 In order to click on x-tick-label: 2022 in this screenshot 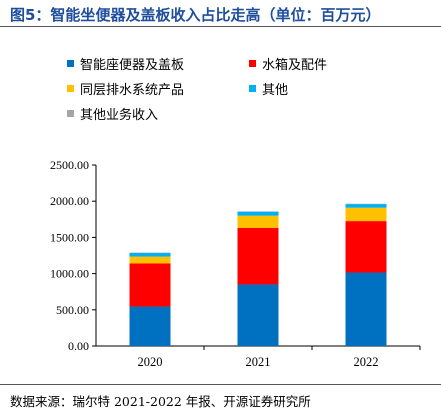, I will do `click(366, 362)`.